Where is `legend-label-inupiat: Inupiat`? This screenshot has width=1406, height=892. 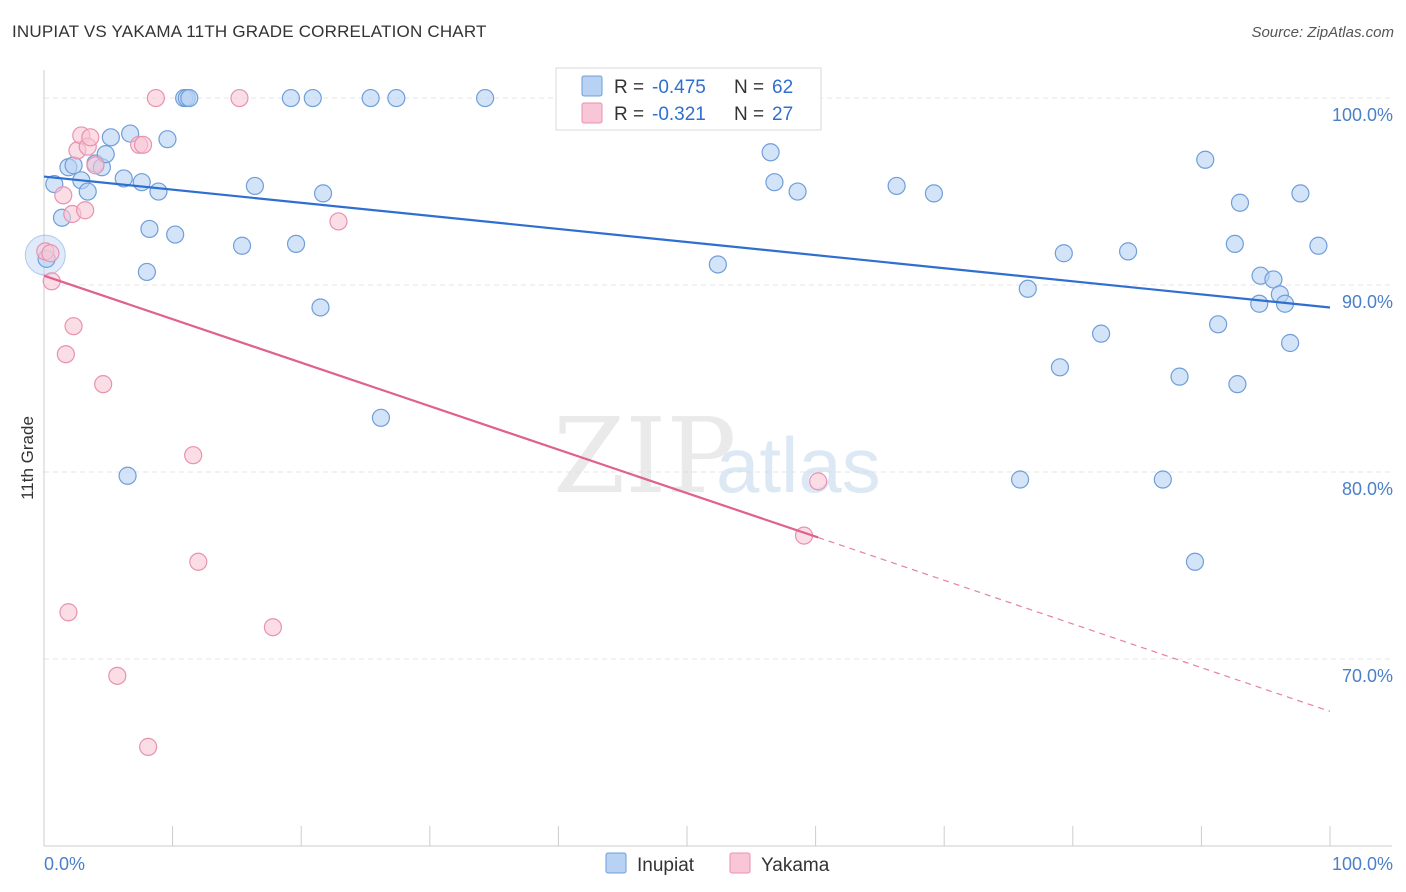 legend-label-inupiat: Inupiat is located at coordinates (666, 865).